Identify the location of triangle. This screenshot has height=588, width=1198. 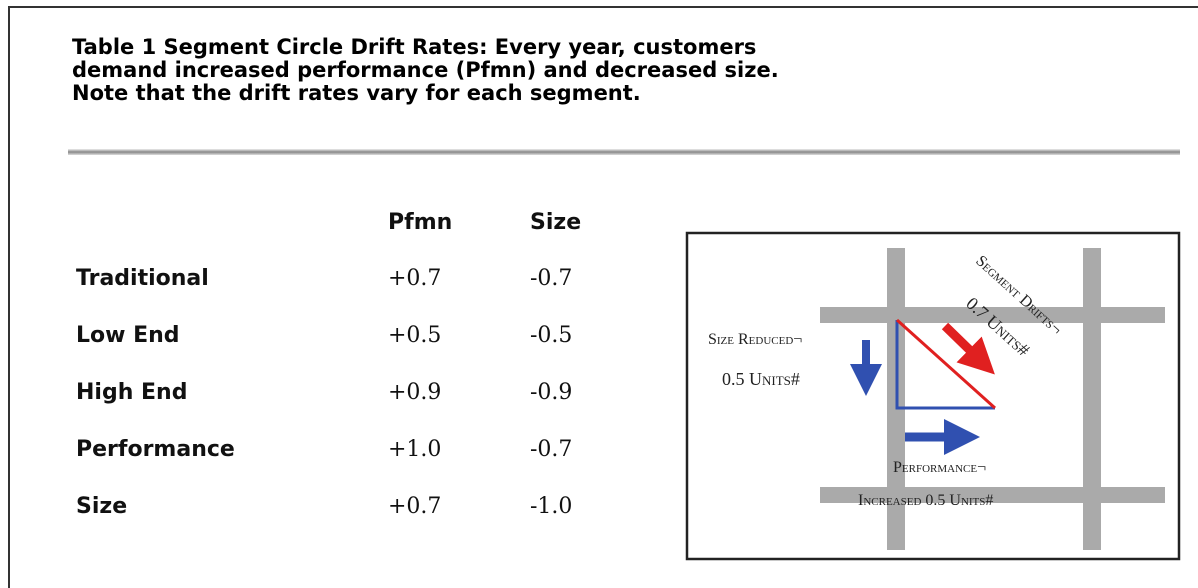
(945, 365).